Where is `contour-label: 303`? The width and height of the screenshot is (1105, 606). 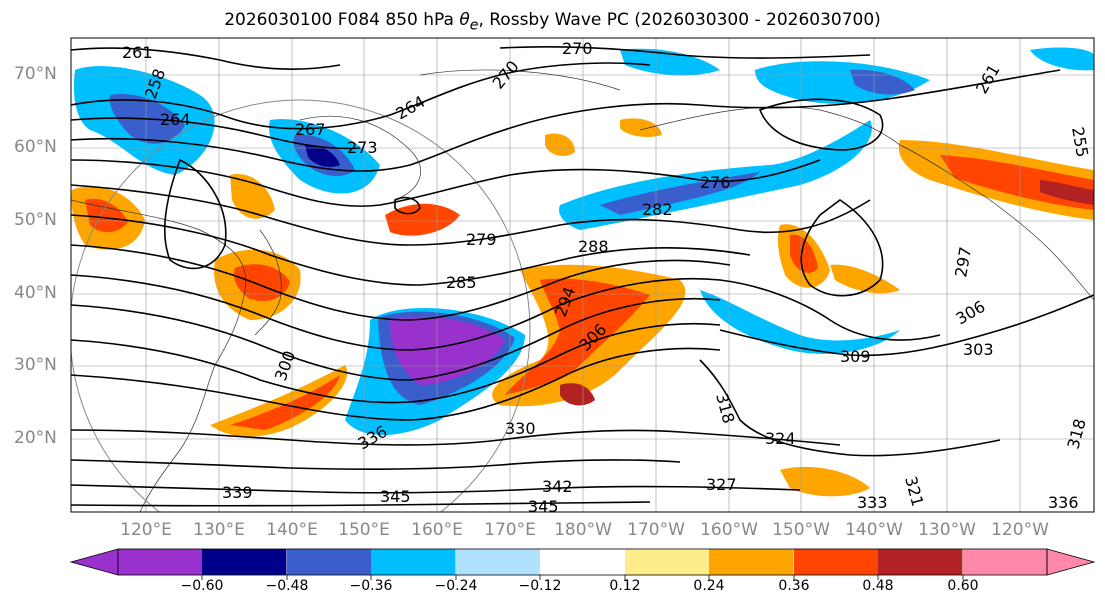 contour-label: 303 is located at coordinates (978, 349).